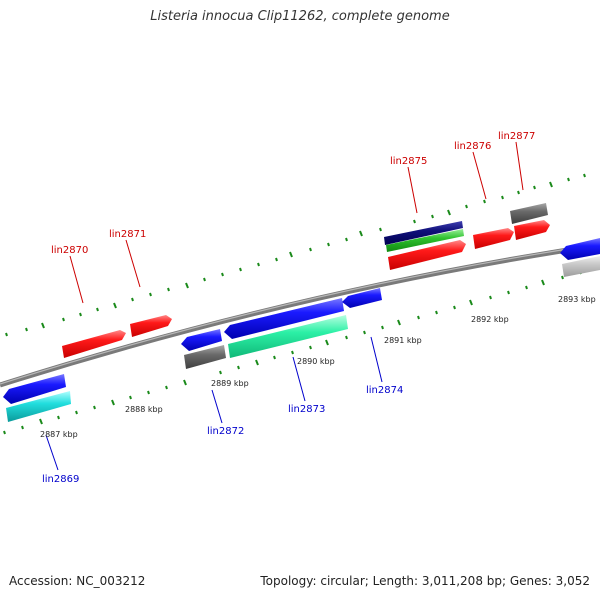 The width and height of the screenshot is (600, 600). Describe the element at coordinates (516, 136) in the screenshot. I see `gene-label-lin2877: lin2877` at that location.